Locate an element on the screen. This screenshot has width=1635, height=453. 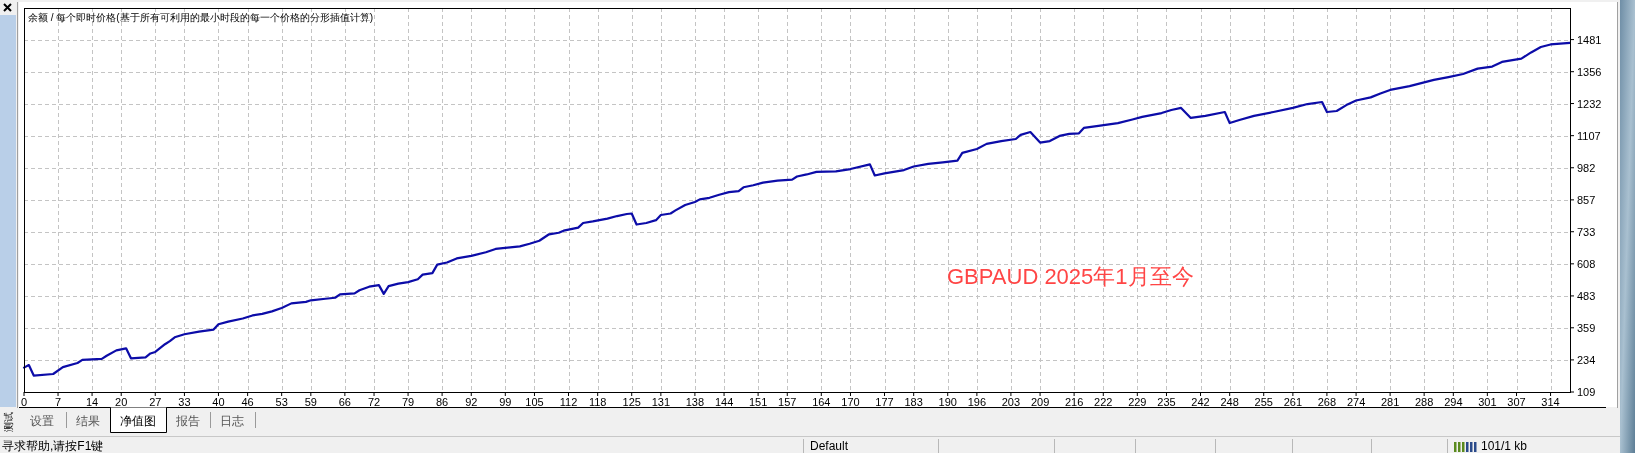
x-tick-label: 105 is located at coordinates (534, 402).